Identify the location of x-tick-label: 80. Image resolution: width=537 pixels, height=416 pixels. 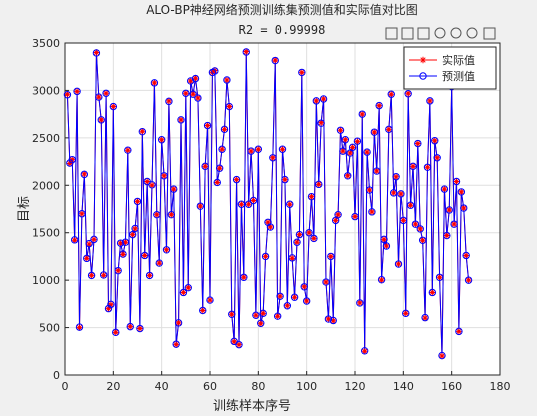
(258, 386).